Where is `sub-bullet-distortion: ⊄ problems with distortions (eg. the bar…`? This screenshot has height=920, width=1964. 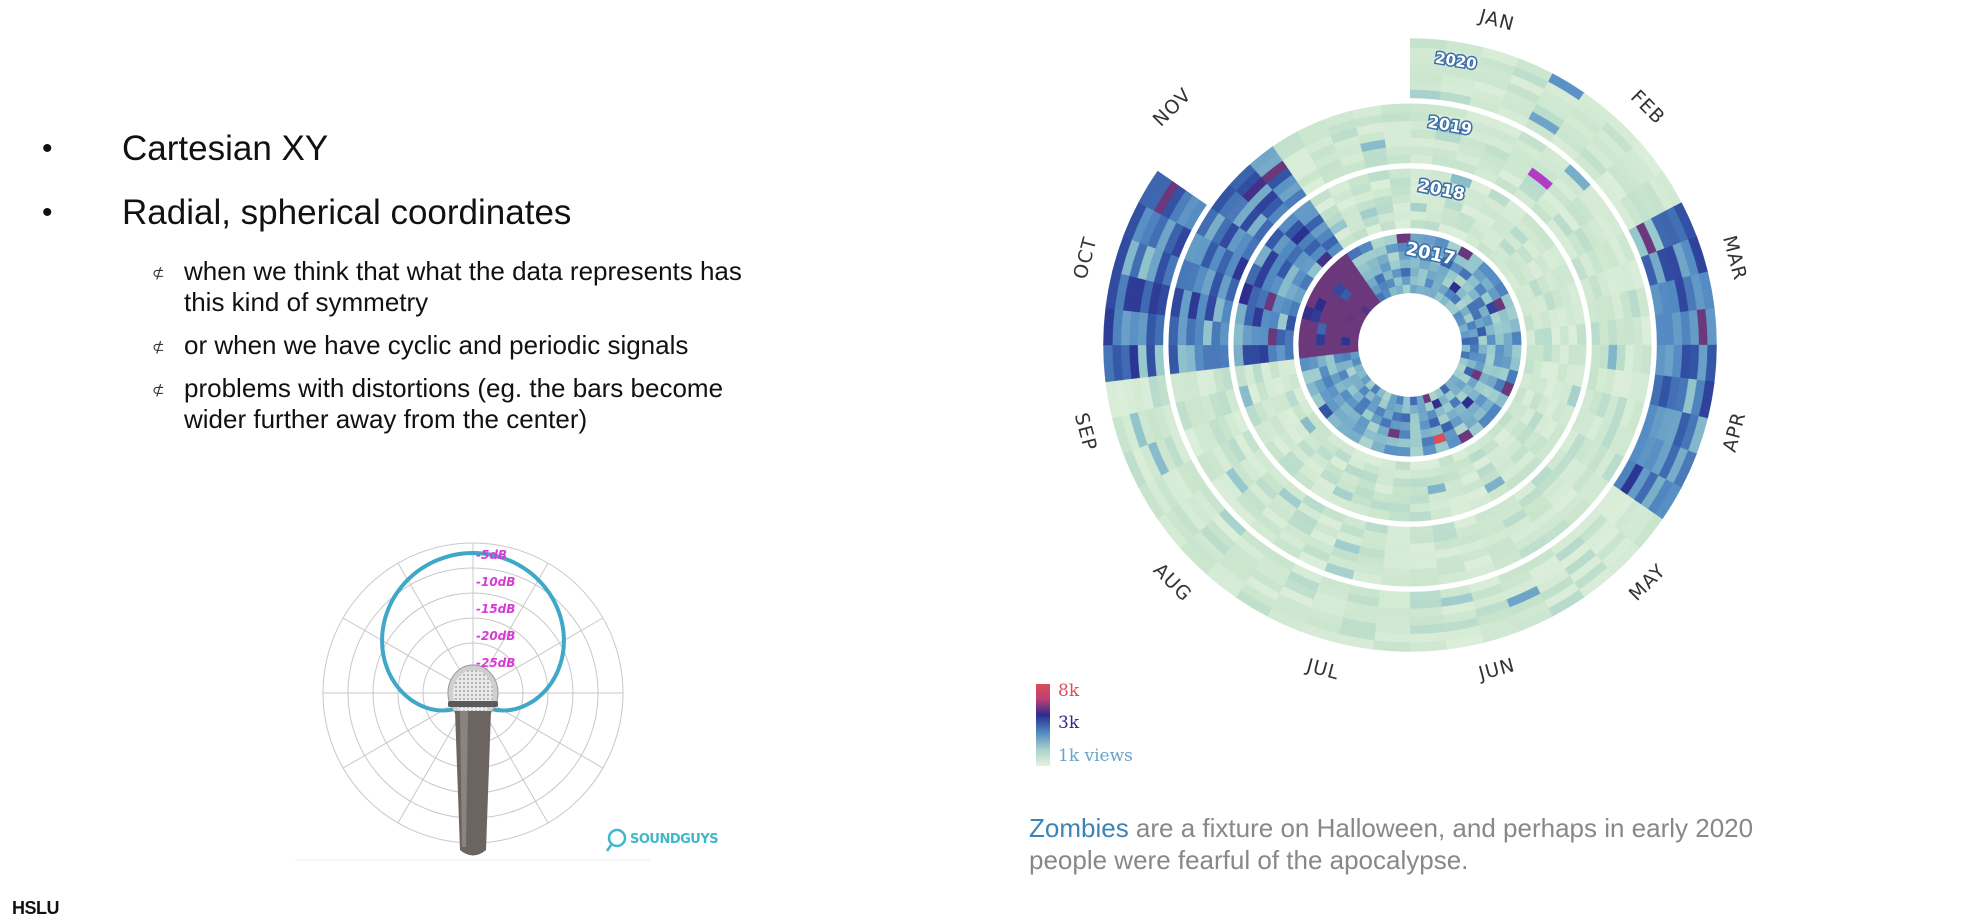 sub-bullet-distortion: ⊄ problems with distortions (eg. the bar… is located at coordinates (461, 404).